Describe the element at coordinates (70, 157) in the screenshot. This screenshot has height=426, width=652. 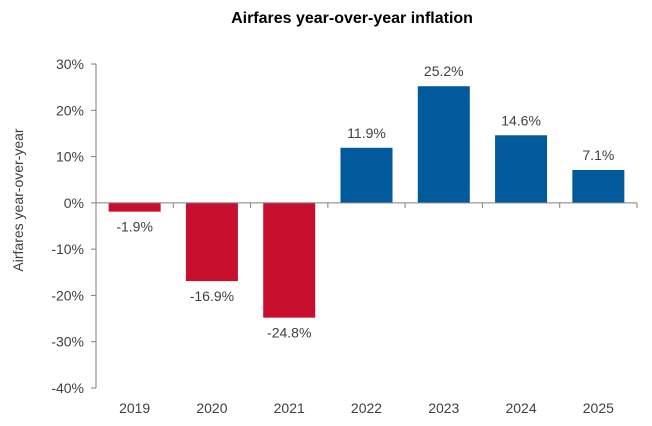
I see `y-tick-label: 10%` at that location.